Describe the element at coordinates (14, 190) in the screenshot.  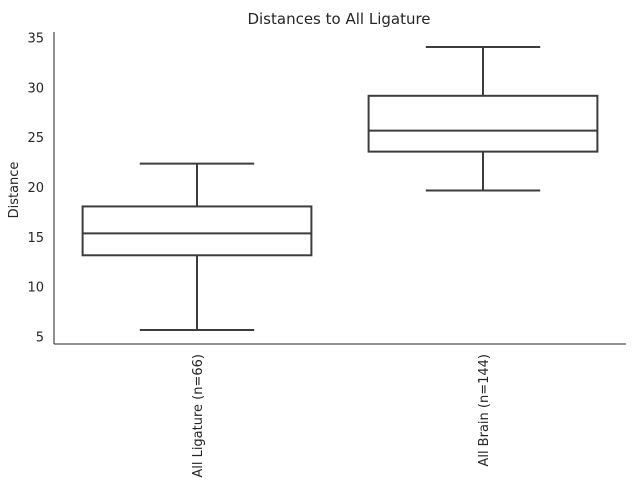
I see `y-axis-label: Distance` at that location.